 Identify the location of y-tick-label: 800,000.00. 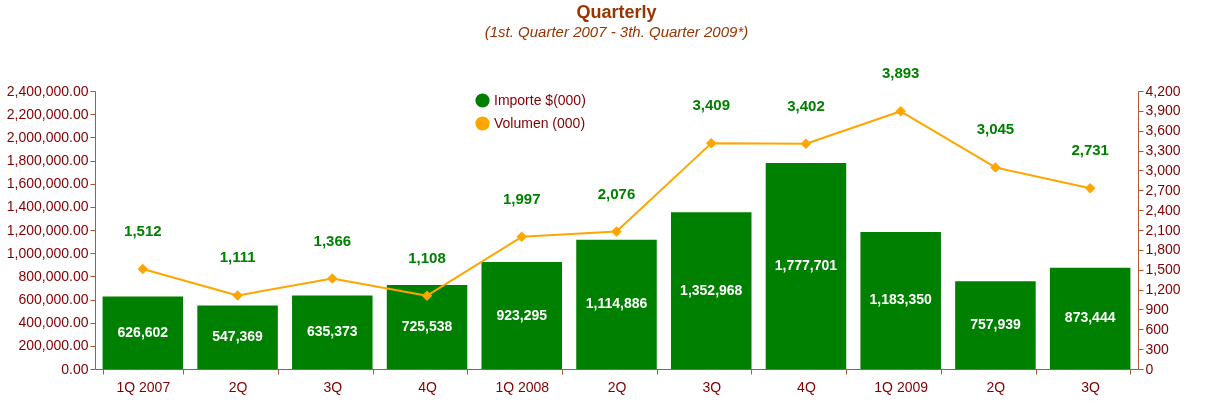
(53, 275).